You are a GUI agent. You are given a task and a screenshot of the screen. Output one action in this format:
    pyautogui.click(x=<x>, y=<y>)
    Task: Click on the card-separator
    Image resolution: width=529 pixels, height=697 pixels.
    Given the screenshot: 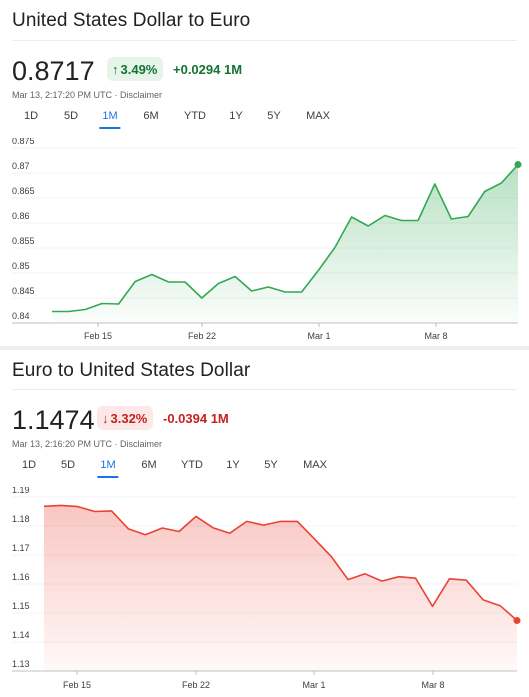 What is the action you would take?
    pyautogui.click(x=264, y=348)
    